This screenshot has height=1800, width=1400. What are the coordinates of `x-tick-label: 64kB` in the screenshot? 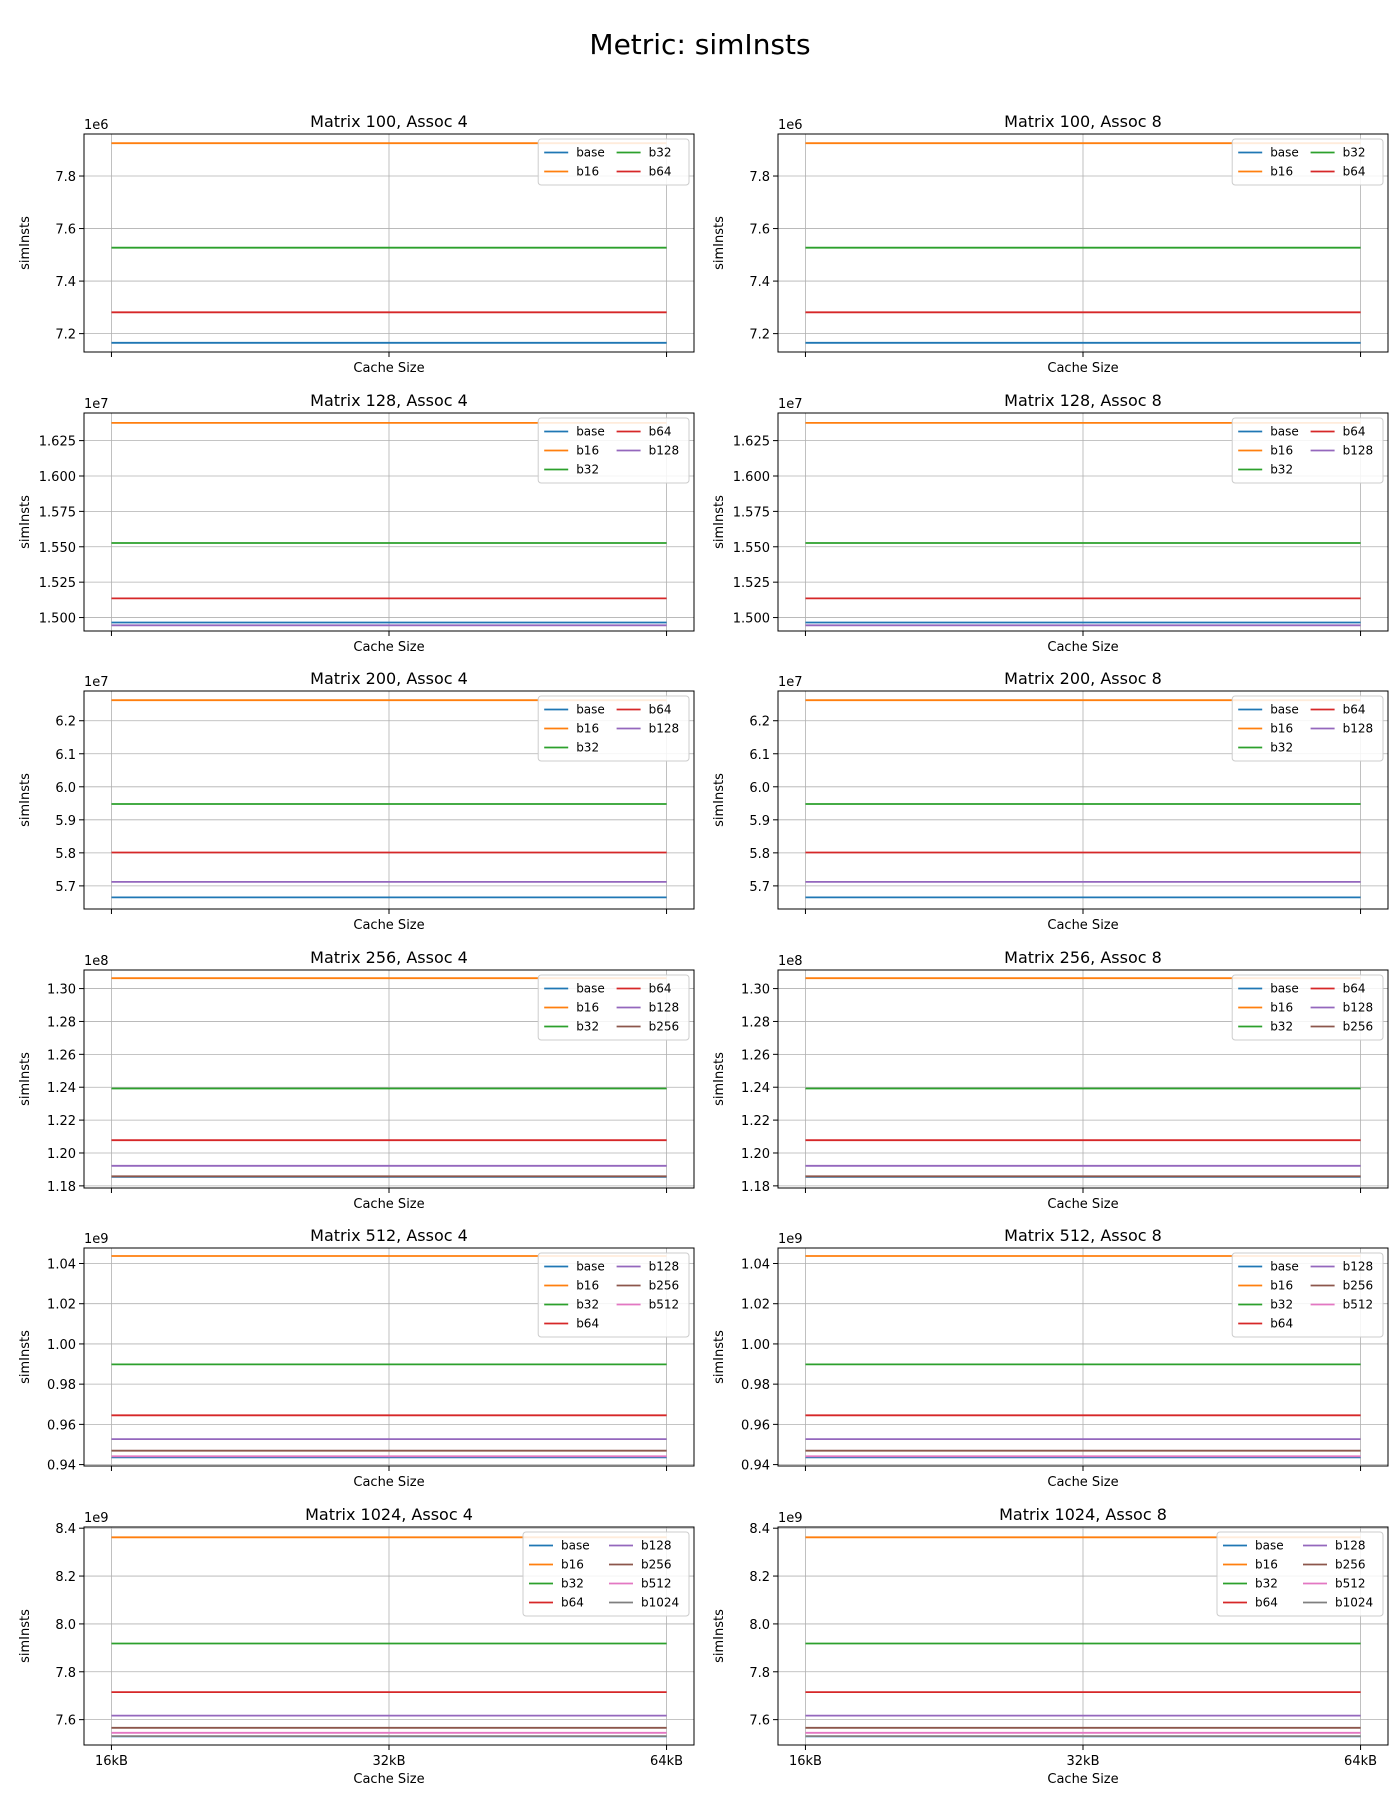 It's located at (1360, 1761).